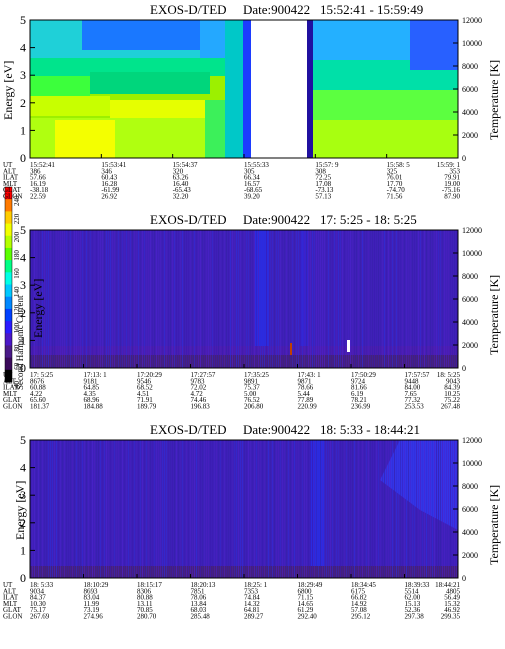 This screenshot has height=649, width=505. I want to click on ephemeris-cell: 386, so click(35, 171).